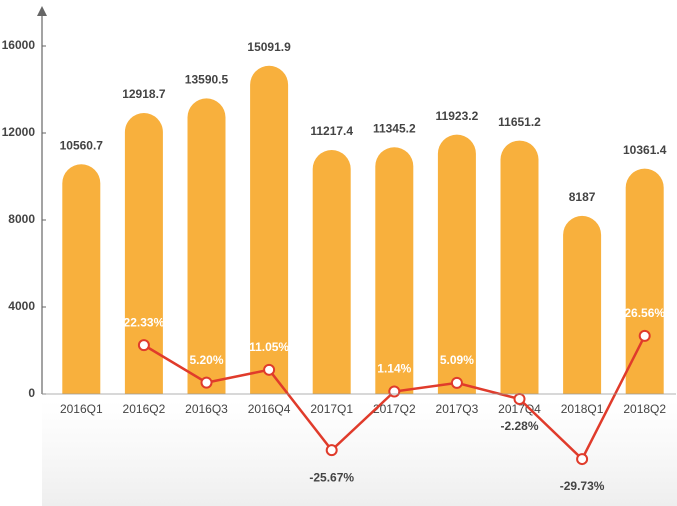 This screenshot has width=677, height=506. Describe the element at coordinates (144, 322) in the screenshot. I see `line-value-label: 22.33%` at that location.